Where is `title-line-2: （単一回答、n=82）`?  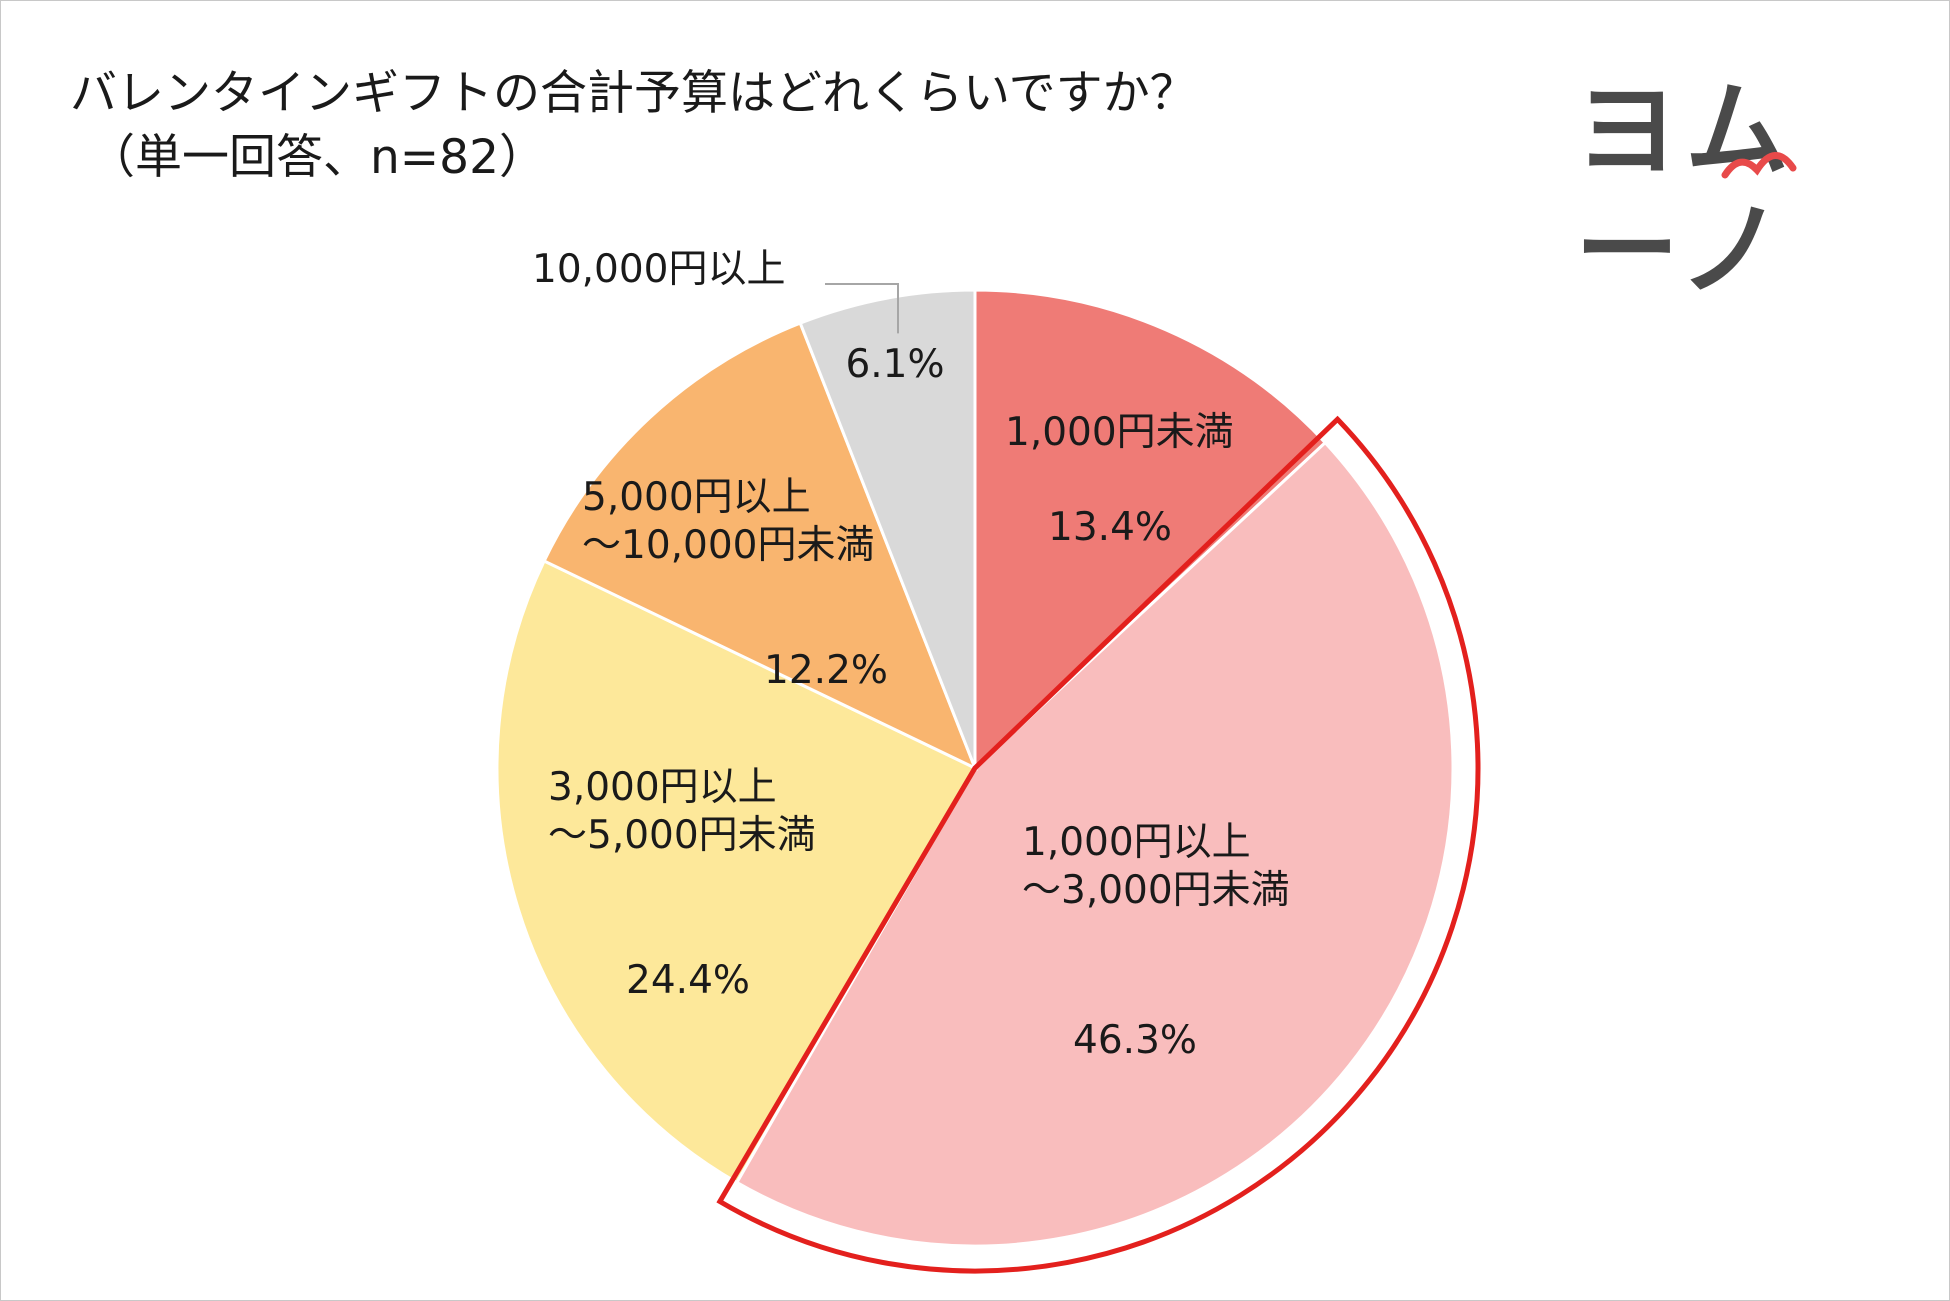
title-line-2: （単一回答、n=82） is located at coordinates (317, 157).